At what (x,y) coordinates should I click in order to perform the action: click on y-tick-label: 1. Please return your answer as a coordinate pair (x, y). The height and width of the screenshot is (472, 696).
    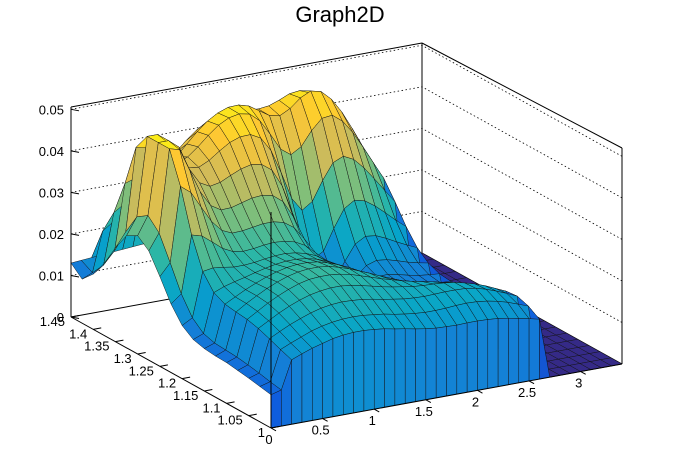
    Looking at the image, I should click on (261, 432).